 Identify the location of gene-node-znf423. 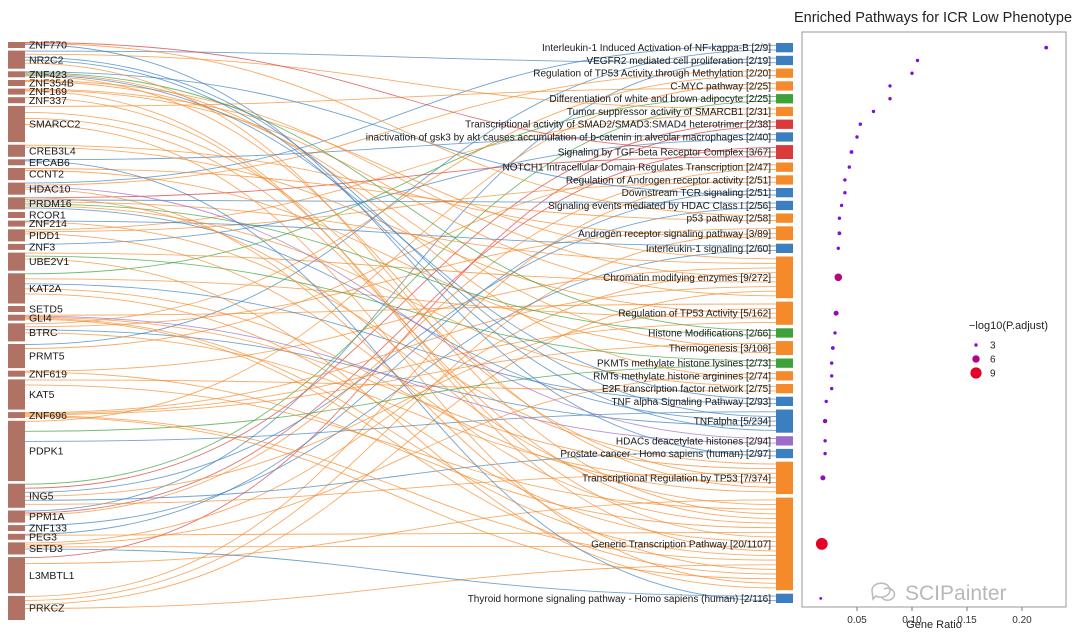
(16, 74).